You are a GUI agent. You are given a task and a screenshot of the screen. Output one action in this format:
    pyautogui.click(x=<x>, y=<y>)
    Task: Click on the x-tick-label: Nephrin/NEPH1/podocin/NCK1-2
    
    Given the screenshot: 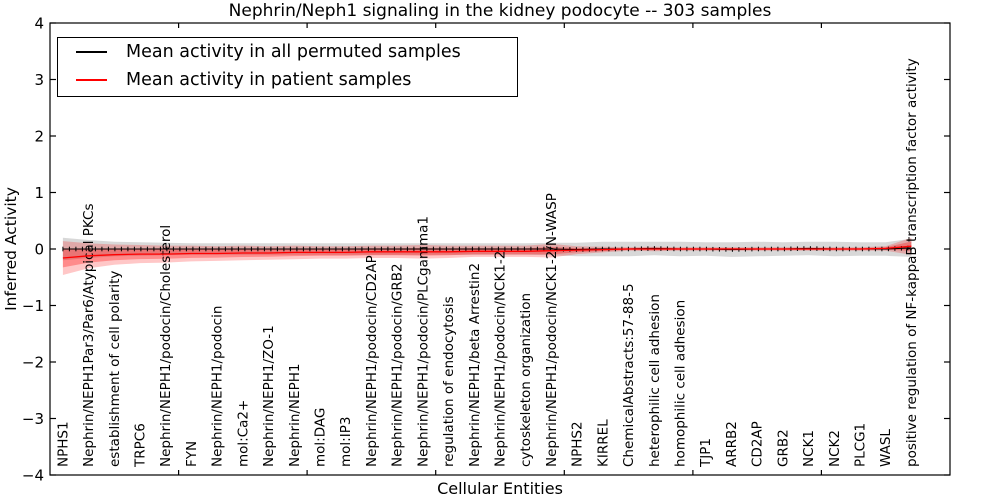 What is the action you would take?
    pyautogui.click(x=501, y=359)
    